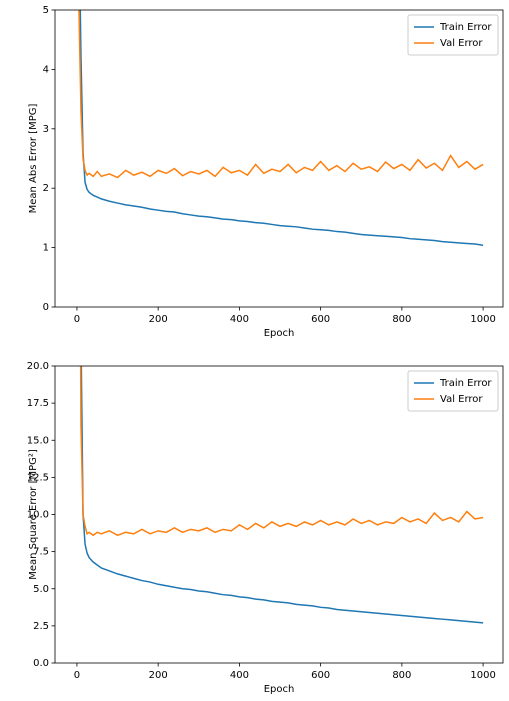  What do you see at coordinates (46, 248) in the screenshot?
I see `y-tick-label: 1` at bounding box center [46, 248].